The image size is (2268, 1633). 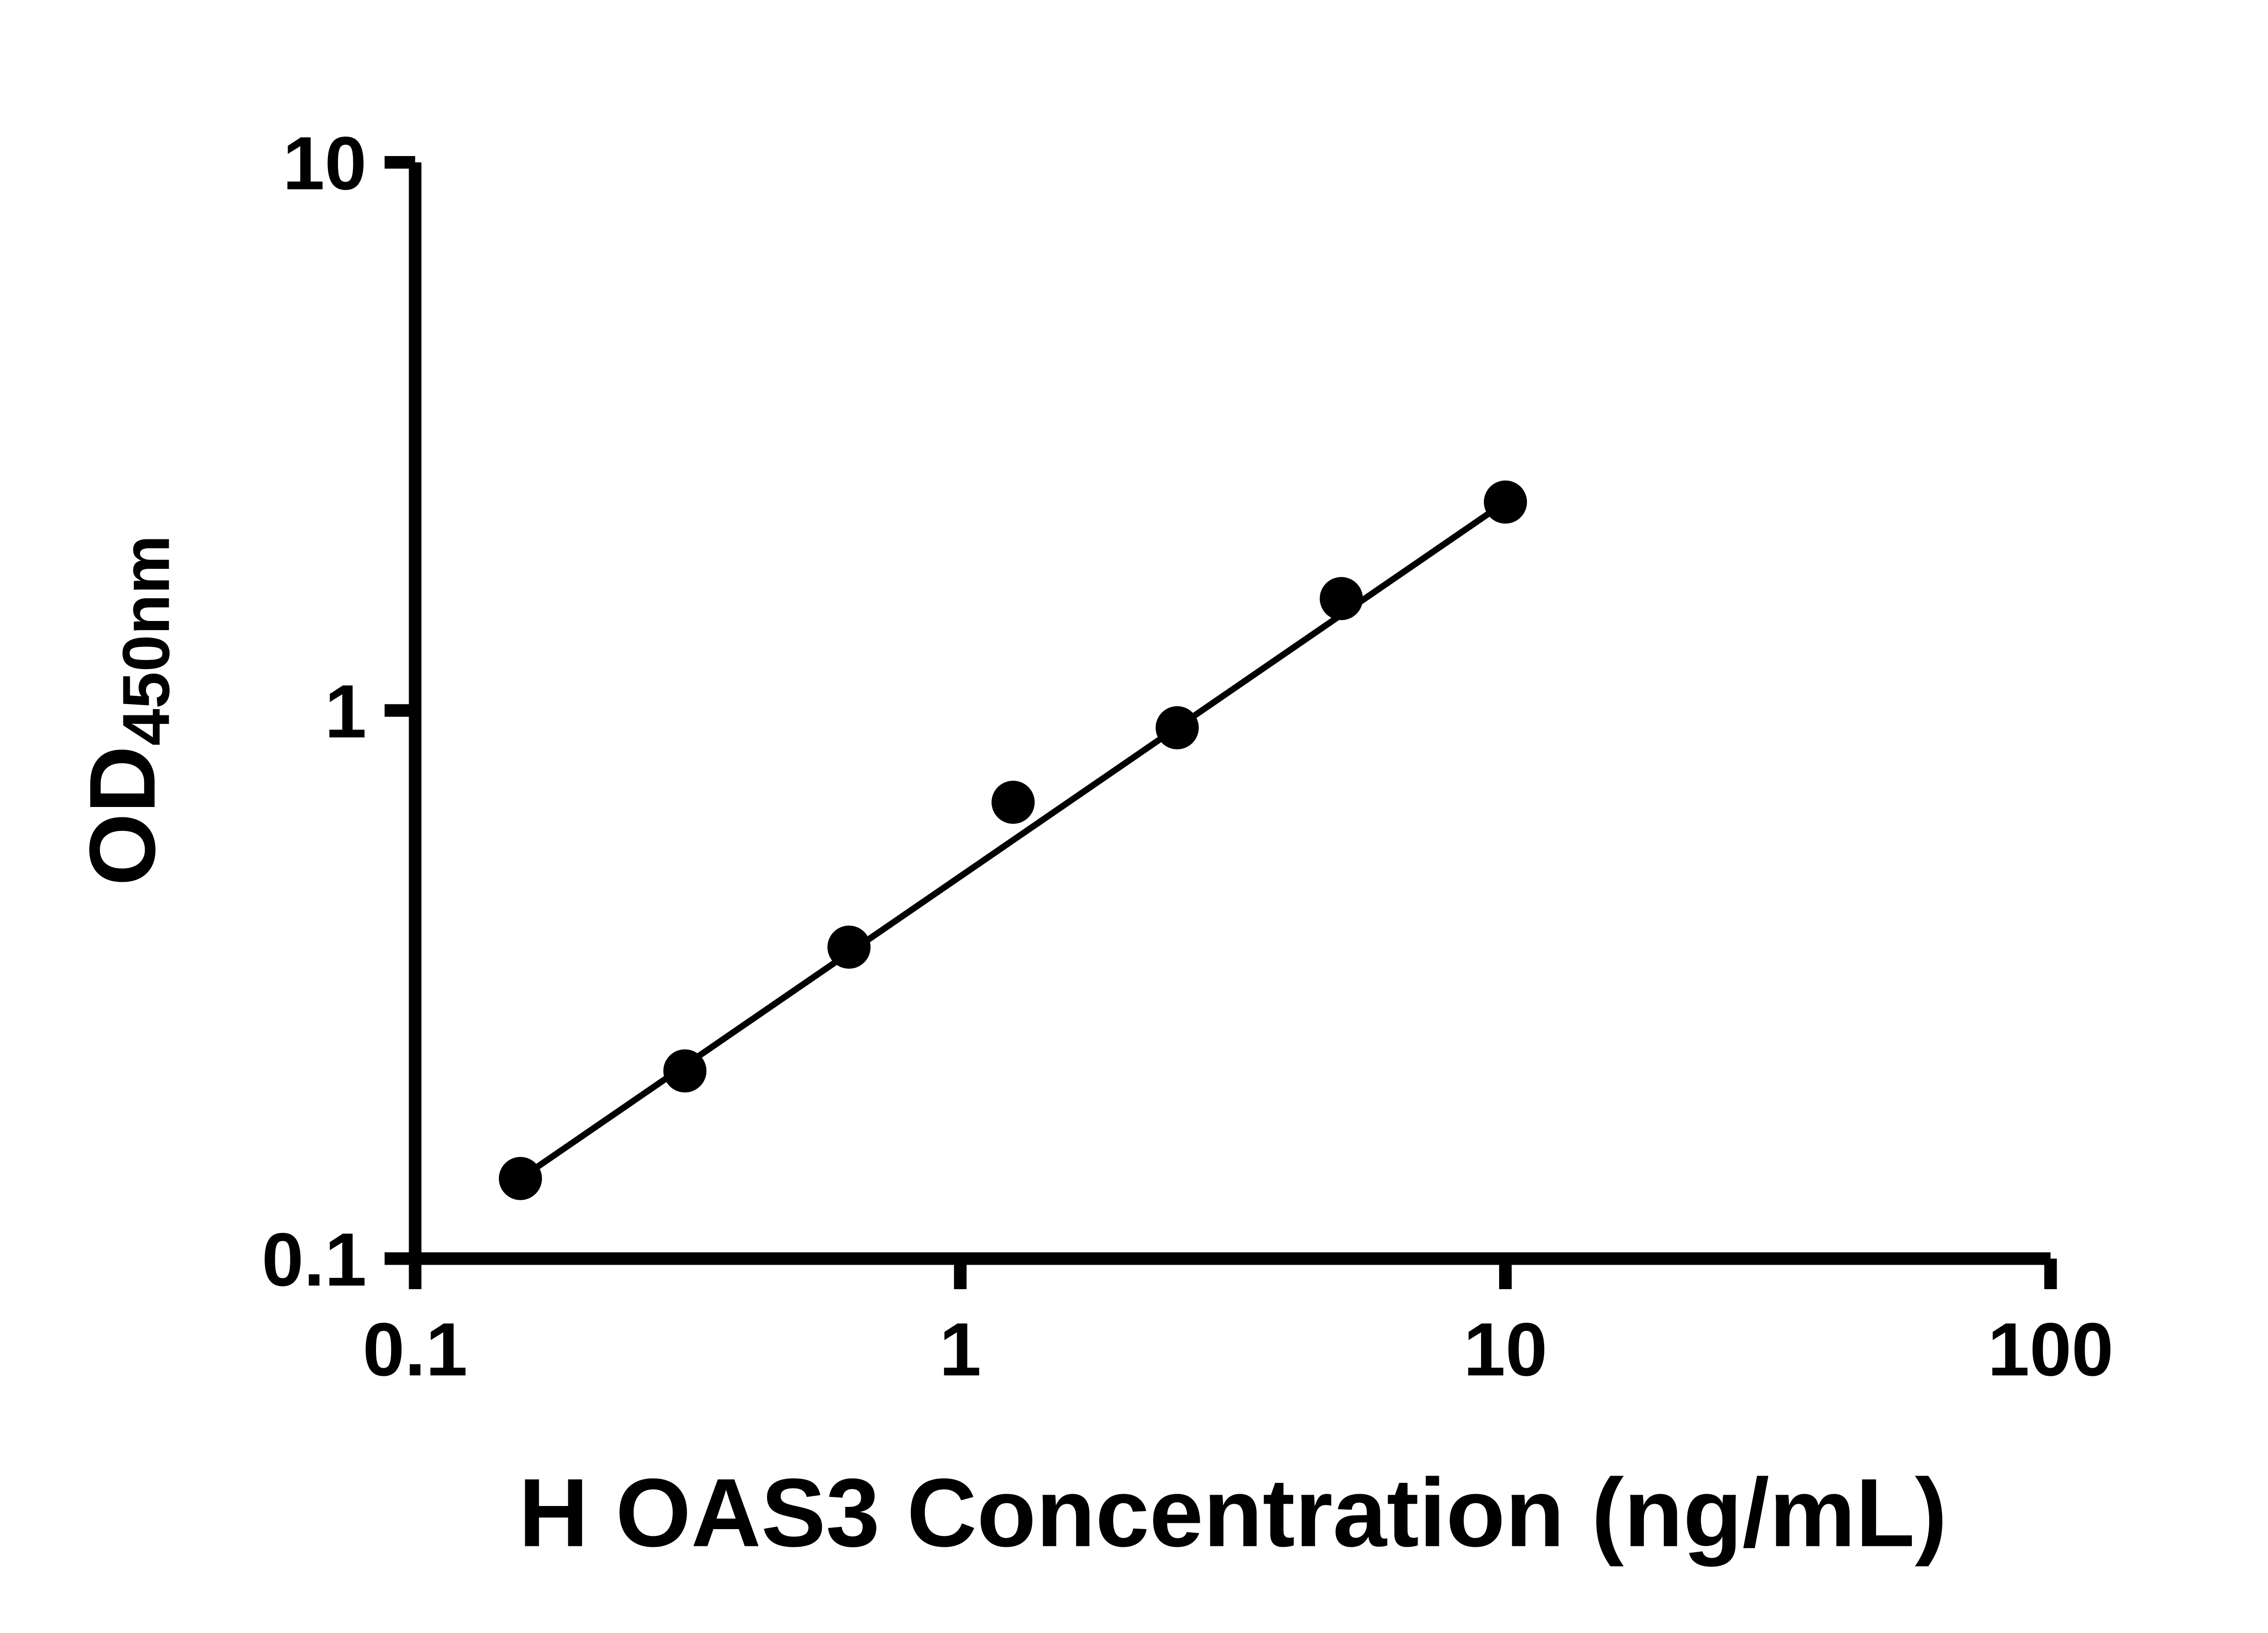 I want to click on x-axis-ticks: 0.1 1 10 100, so click(x=1238, y=1325).